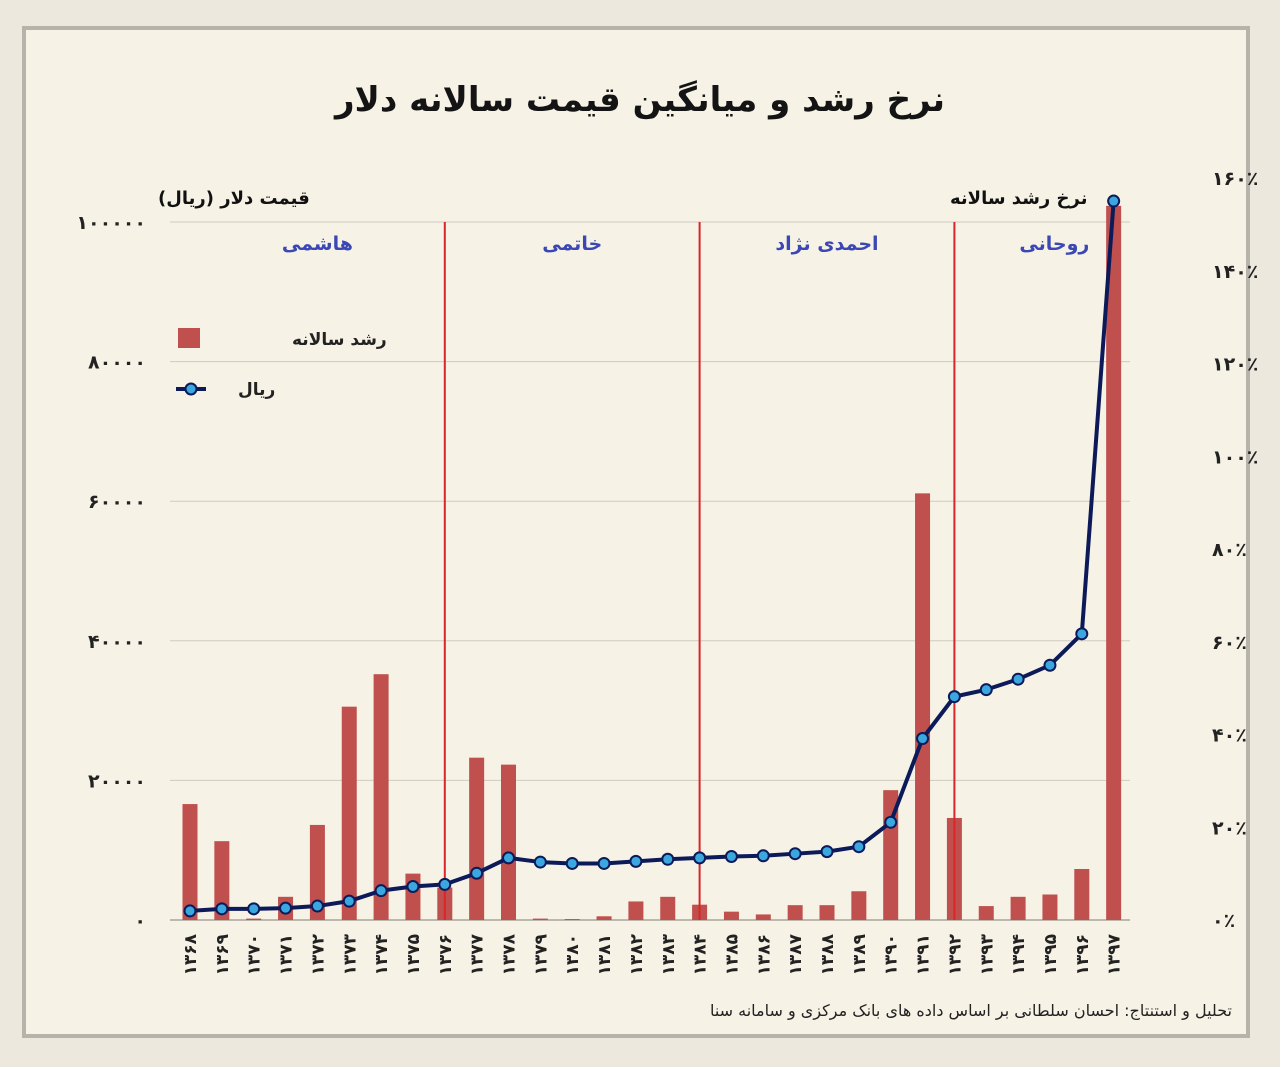  Describe the element at coordinates (640, 100) in the screenshot. I see `chart-title: نرخ رشد و میانگین قیمت سالانه دلار` at that location.